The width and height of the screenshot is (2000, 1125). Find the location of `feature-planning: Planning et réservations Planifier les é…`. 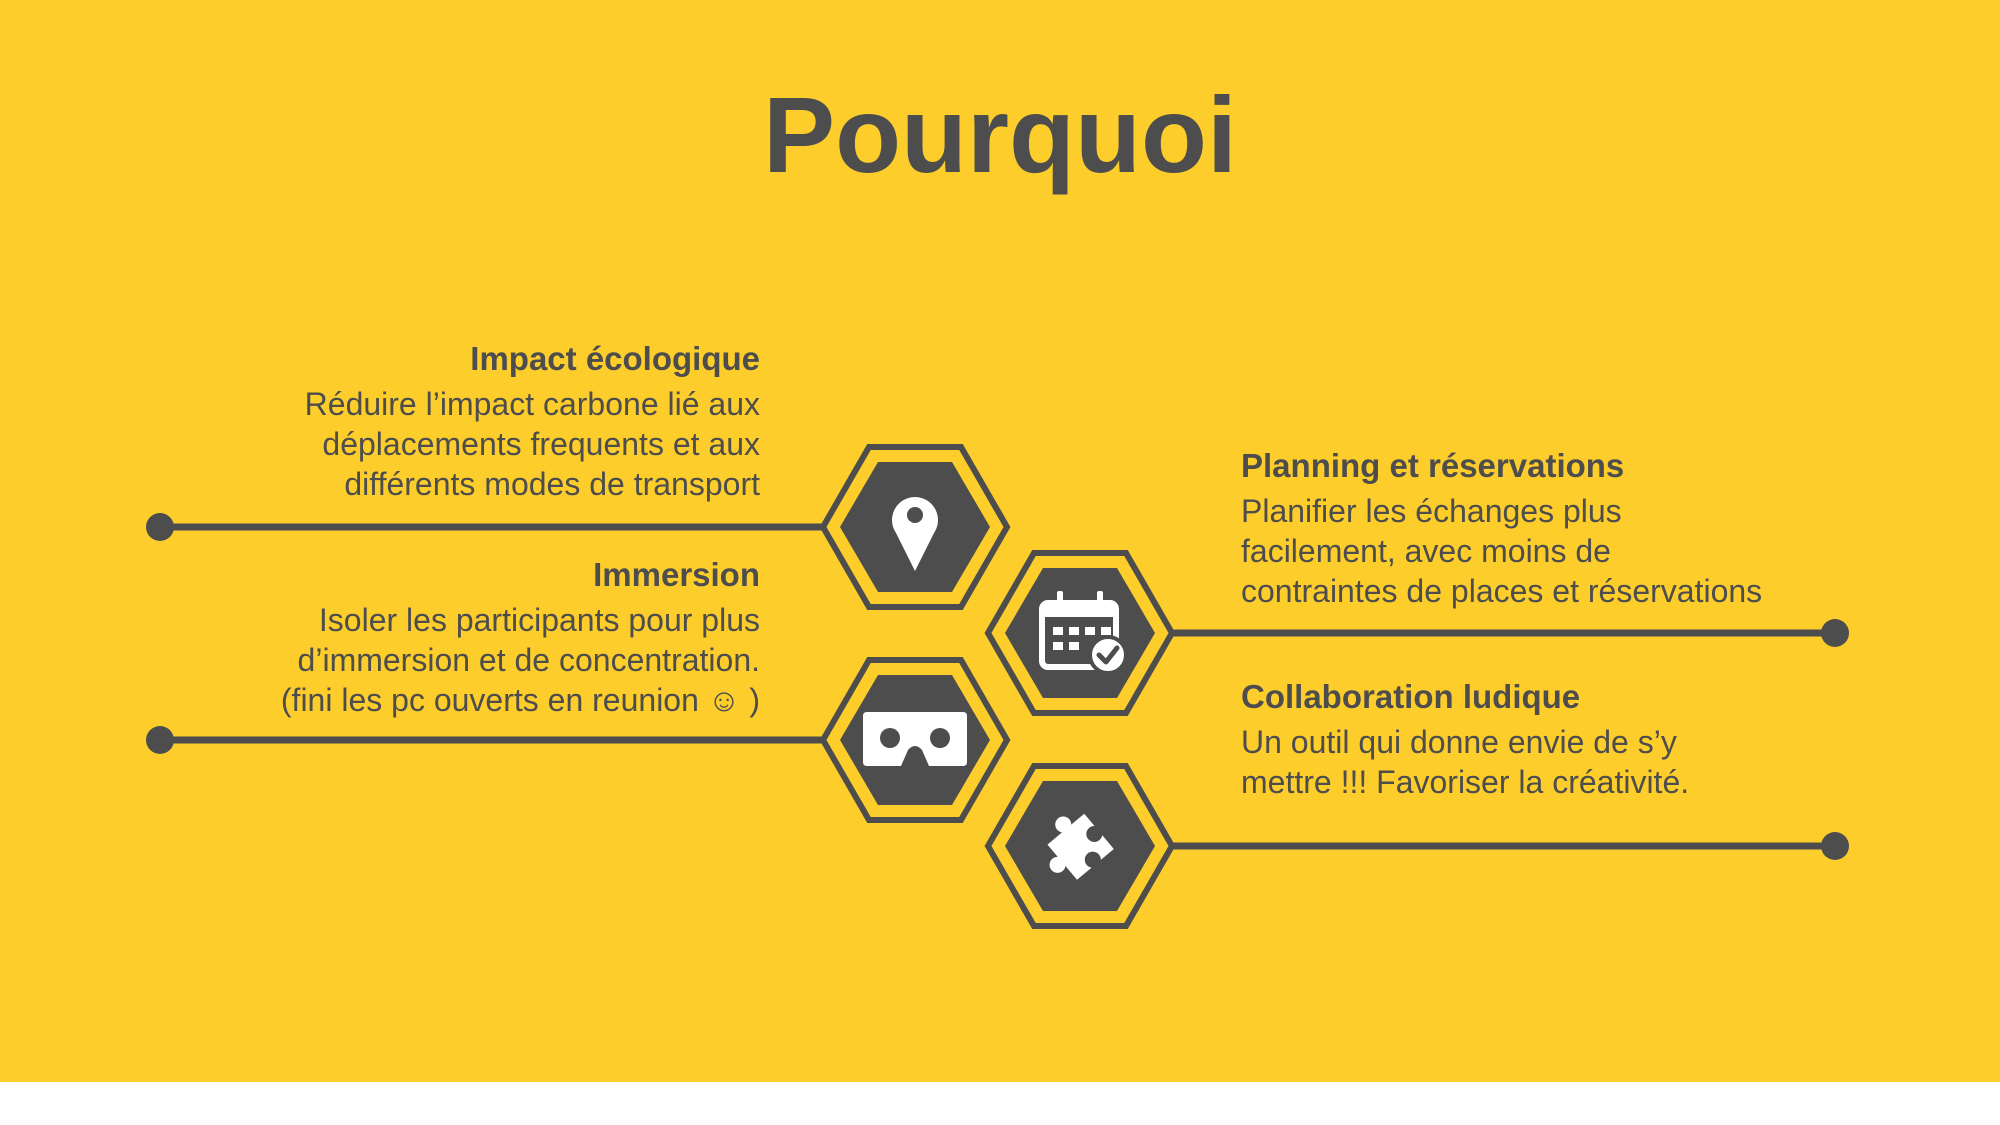

feature-planning: Planning et réservations Planifier les é… is located at coordinates (1581, 527).